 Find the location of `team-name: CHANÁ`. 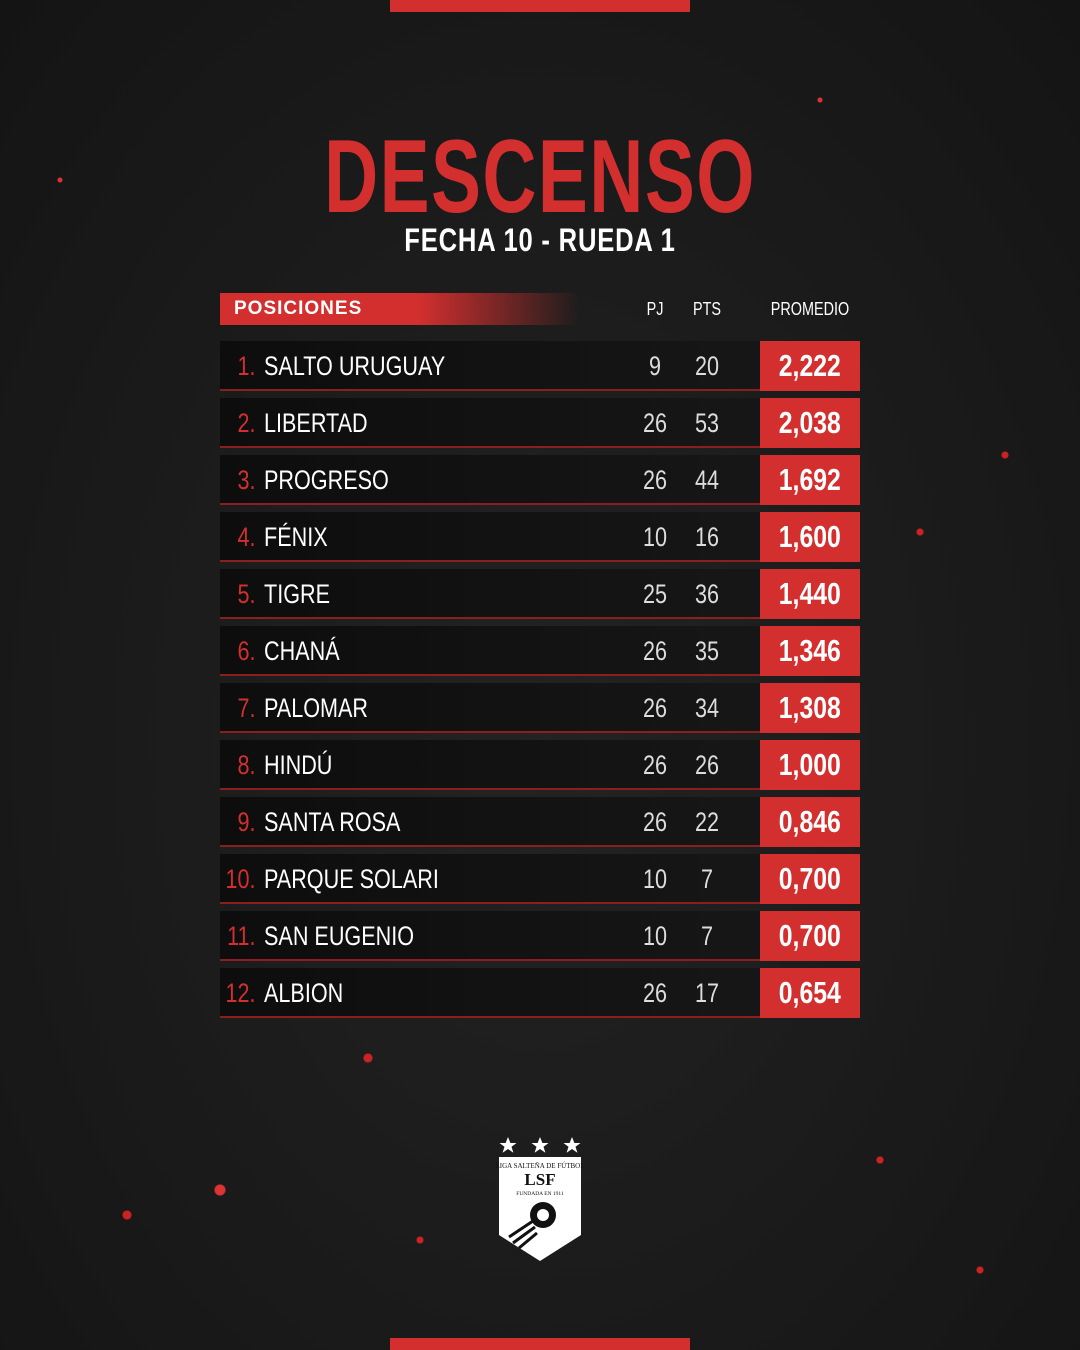

team-name: CHANÁ is located at coordinates (302, 651).